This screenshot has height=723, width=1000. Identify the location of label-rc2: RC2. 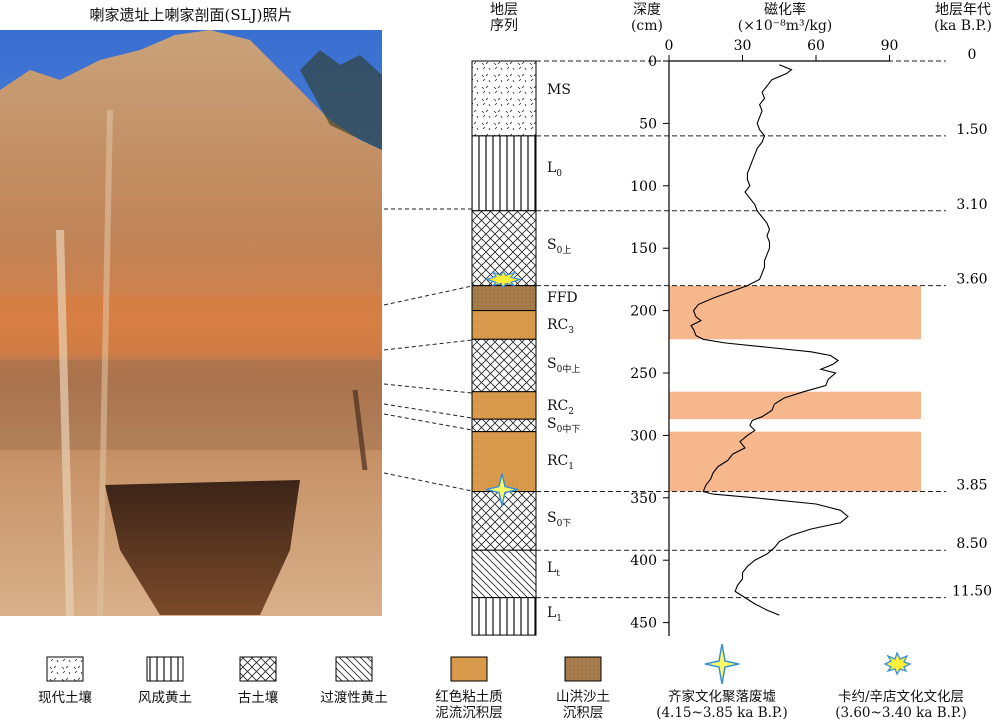
(560, 407).